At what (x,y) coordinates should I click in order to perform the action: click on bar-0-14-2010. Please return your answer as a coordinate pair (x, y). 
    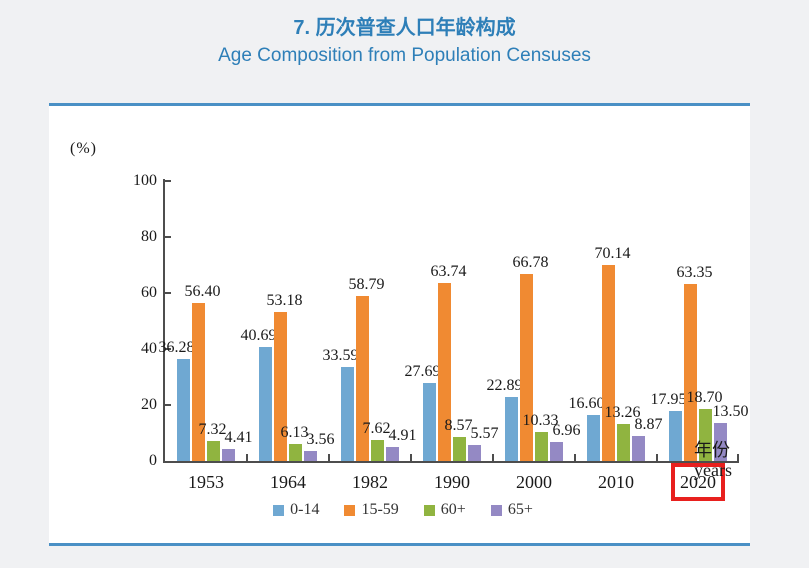
    Looking at the image, I should click on (593, 437).